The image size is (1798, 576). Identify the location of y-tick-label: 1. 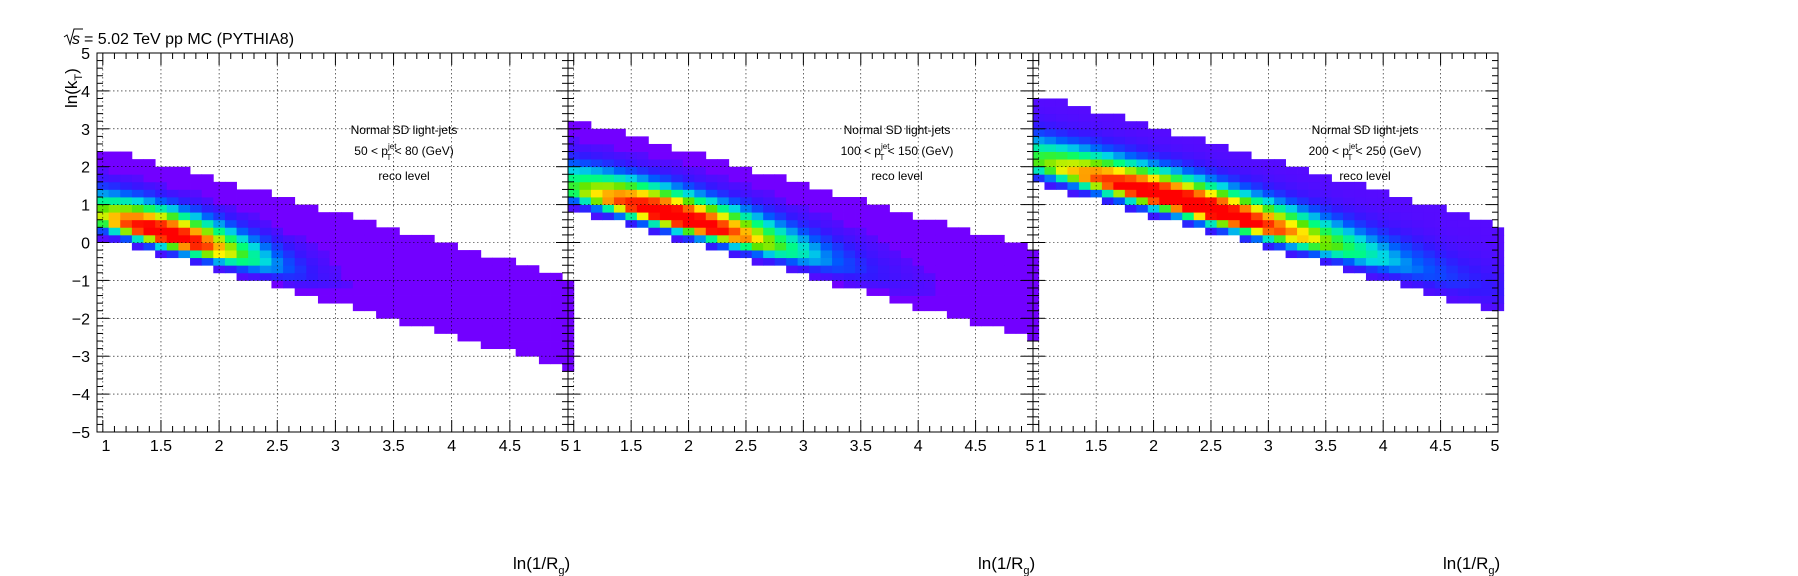
(85, 206).